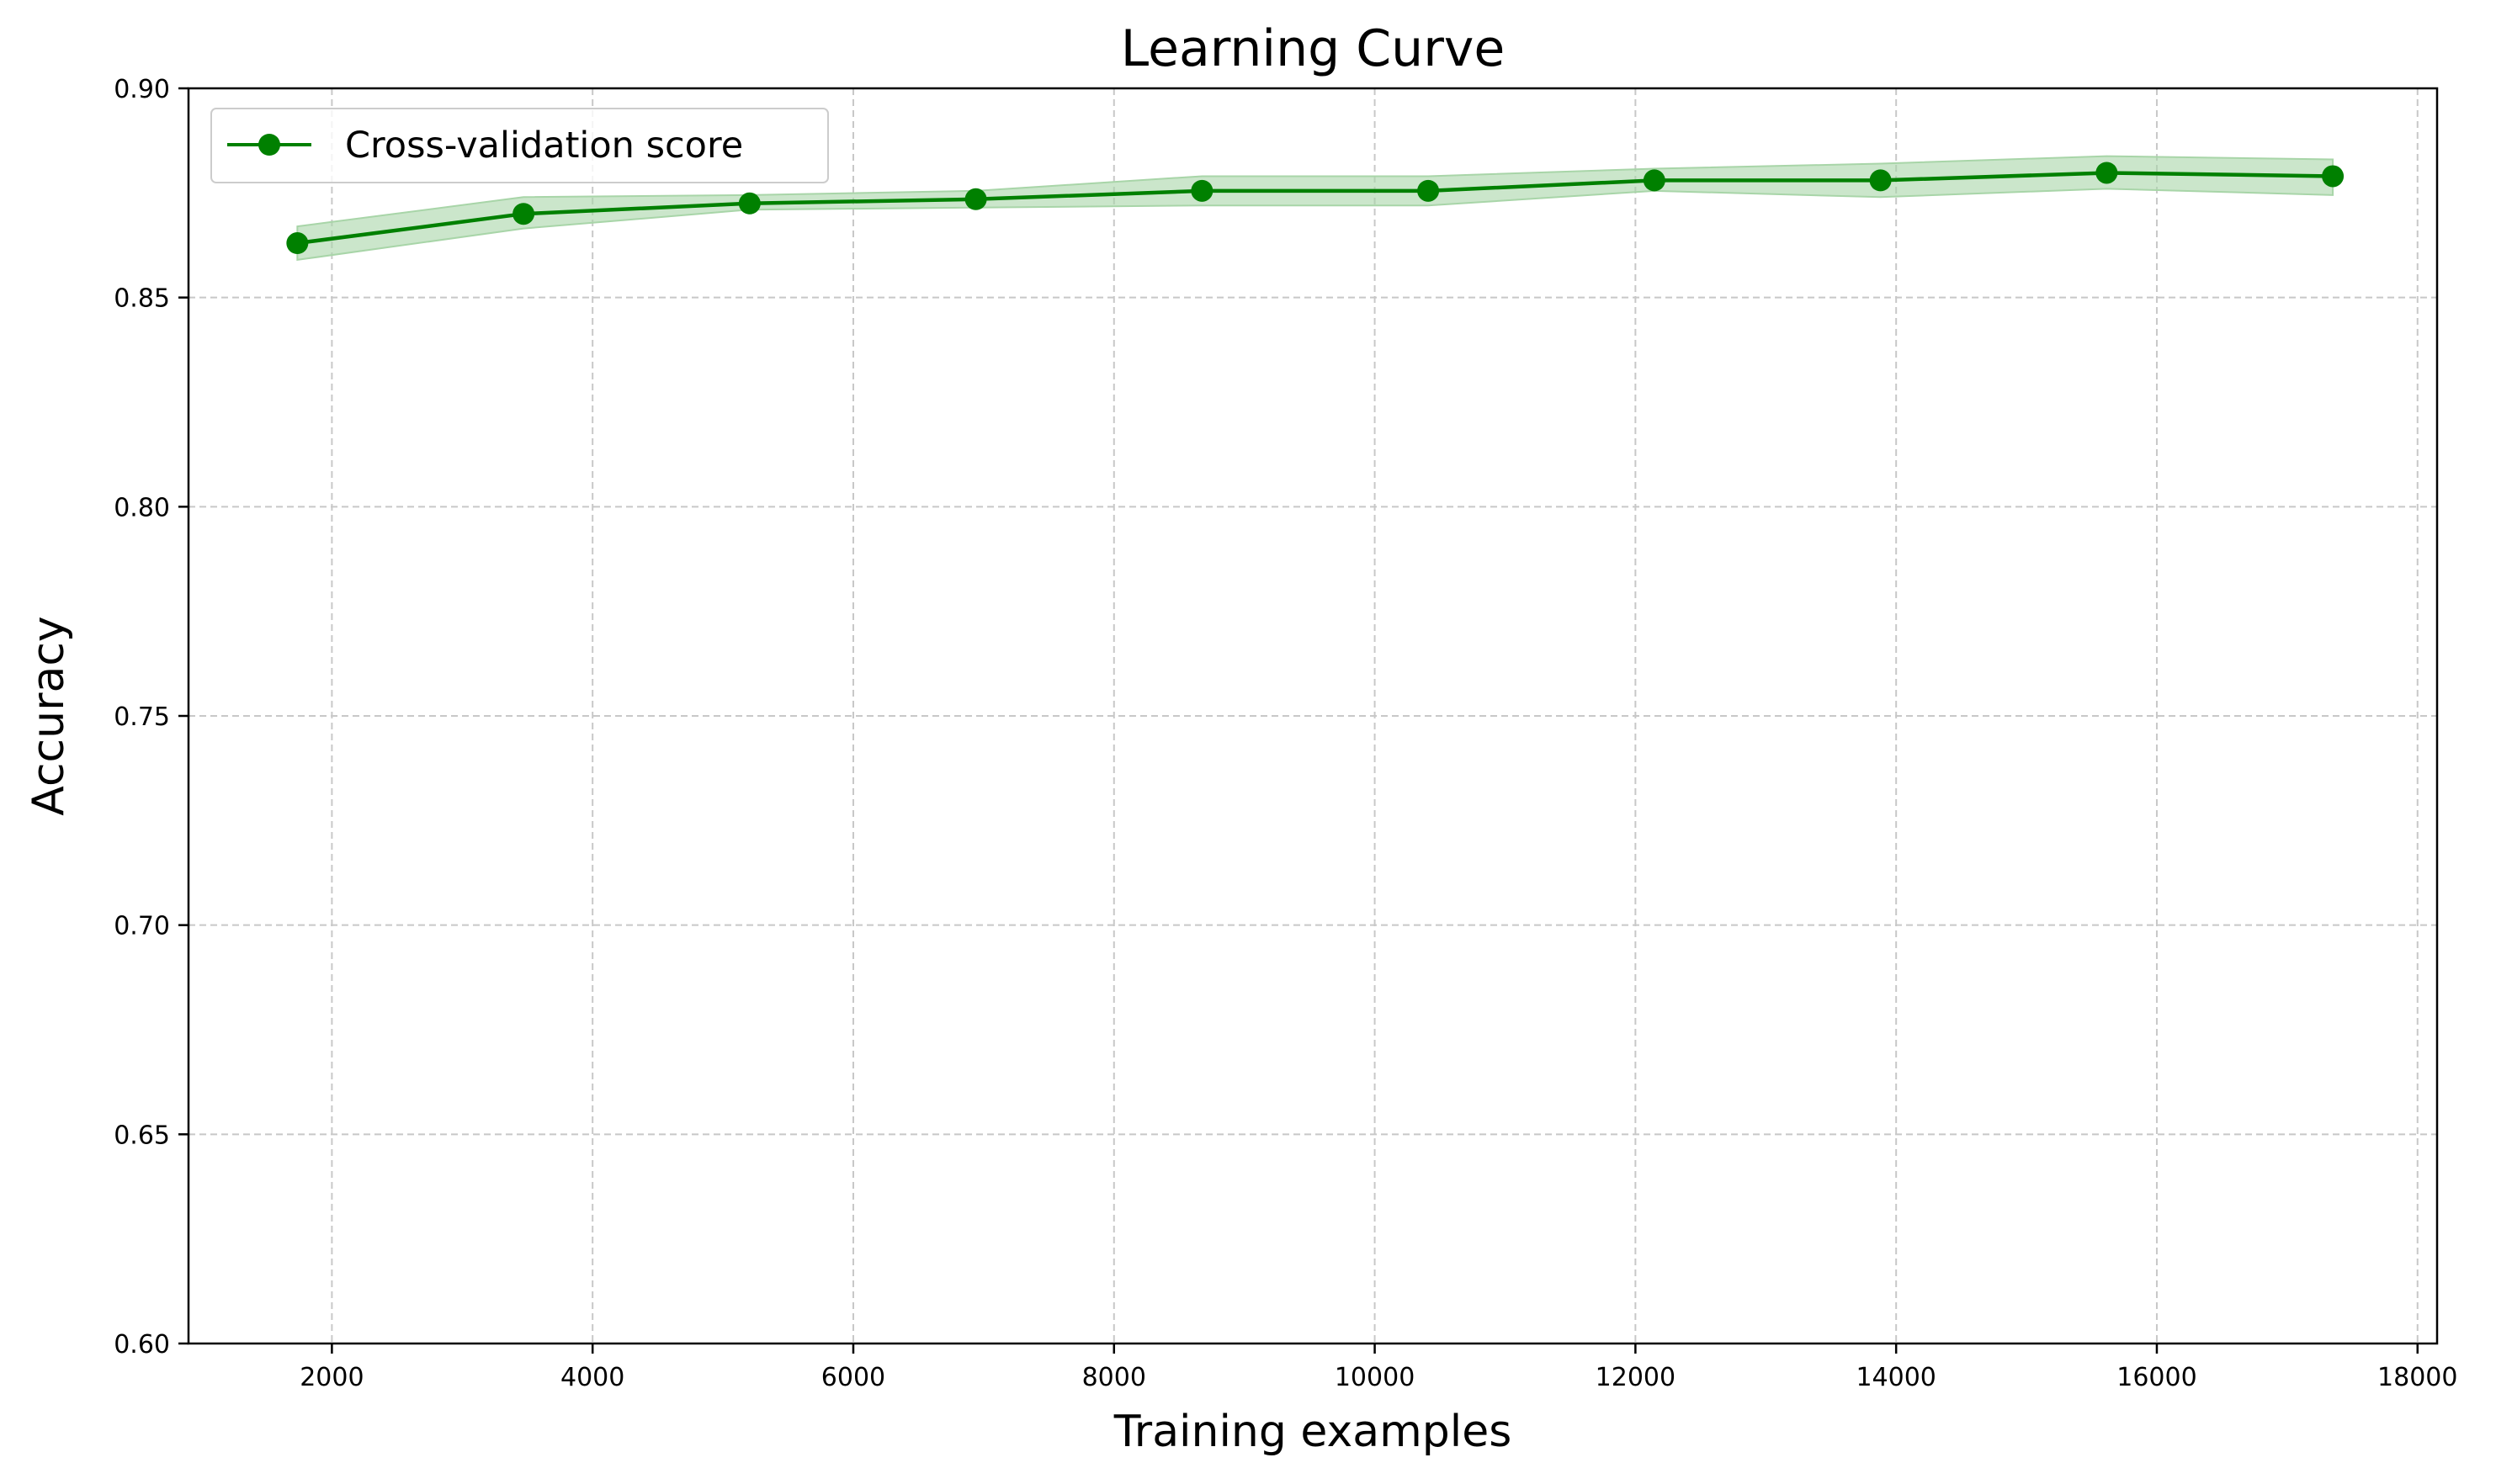 The width and height of the screenshot is (2496, 1484). What do you see at coordinates (269, 145) in the screenshot?
I see `legend-swatch-marker` at bounding box center [269, 145].